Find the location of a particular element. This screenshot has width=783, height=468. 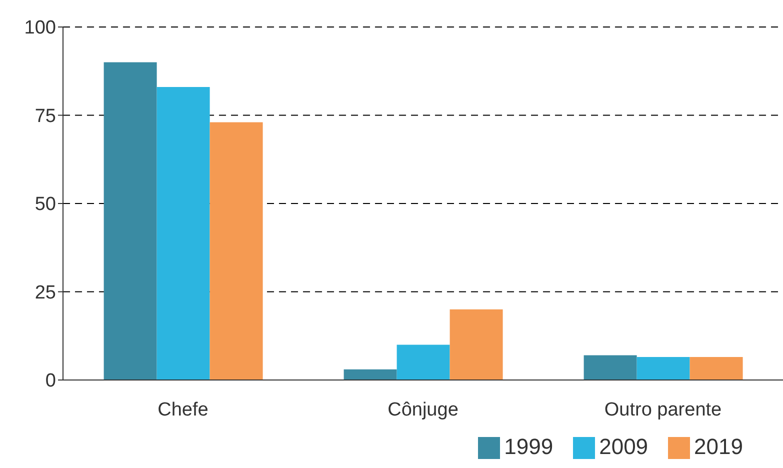

legend-label: 1999 is located at coordinates (529, 446).